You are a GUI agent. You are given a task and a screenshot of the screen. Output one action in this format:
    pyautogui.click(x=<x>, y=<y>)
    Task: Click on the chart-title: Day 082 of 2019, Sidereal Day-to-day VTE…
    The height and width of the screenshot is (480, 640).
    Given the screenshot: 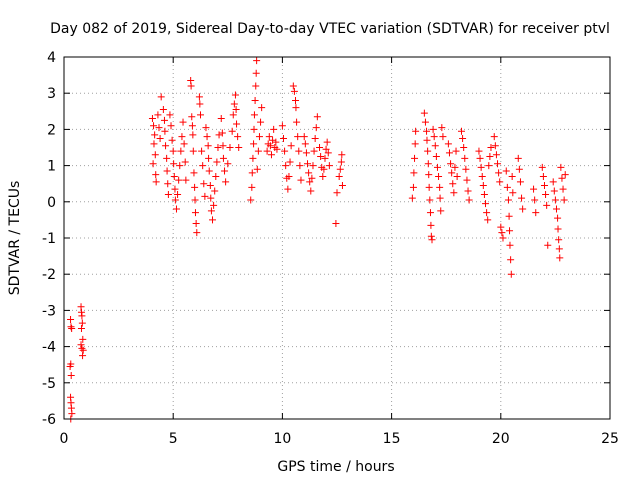 What is the action you would take?
    pyautogui.click(x=330, y=29)
    